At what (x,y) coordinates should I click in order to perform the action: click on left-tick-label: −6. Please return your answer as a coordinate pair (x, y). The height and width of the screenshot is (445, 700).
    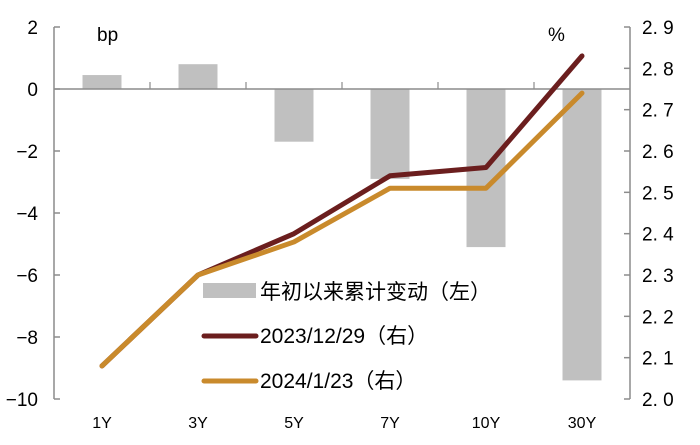
    Looking at the image, I should click on (27, 276).